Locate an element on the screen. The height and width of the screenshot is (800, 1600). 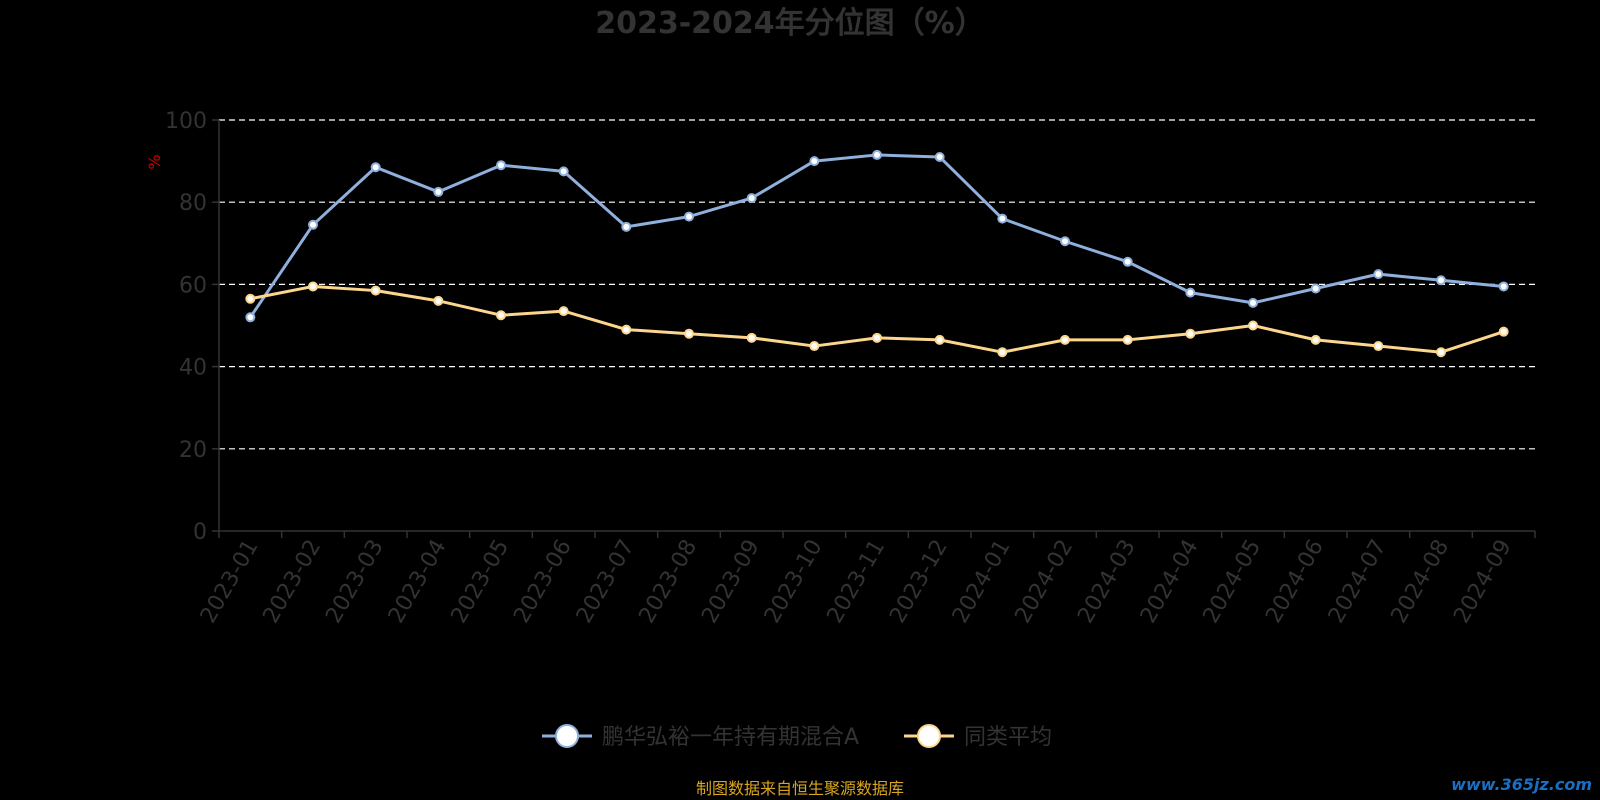
y-tick-label: 80 is located at coordinates (193, 203).